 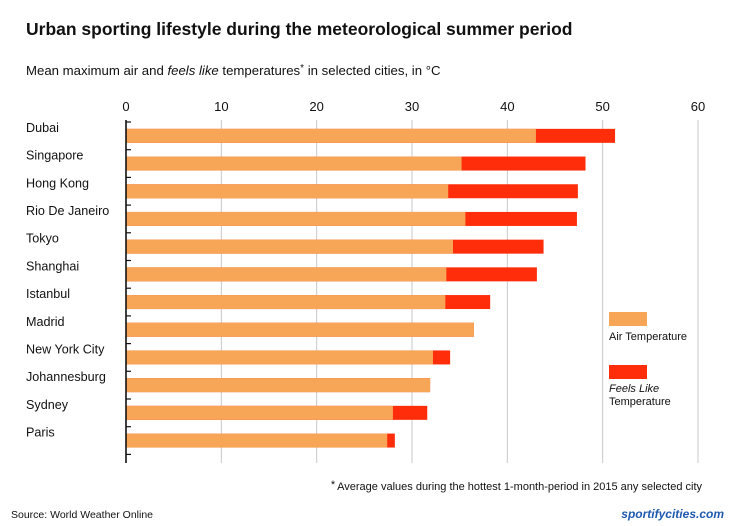 I want to click on category-label: Istanbul, so click(x=48, y=294).